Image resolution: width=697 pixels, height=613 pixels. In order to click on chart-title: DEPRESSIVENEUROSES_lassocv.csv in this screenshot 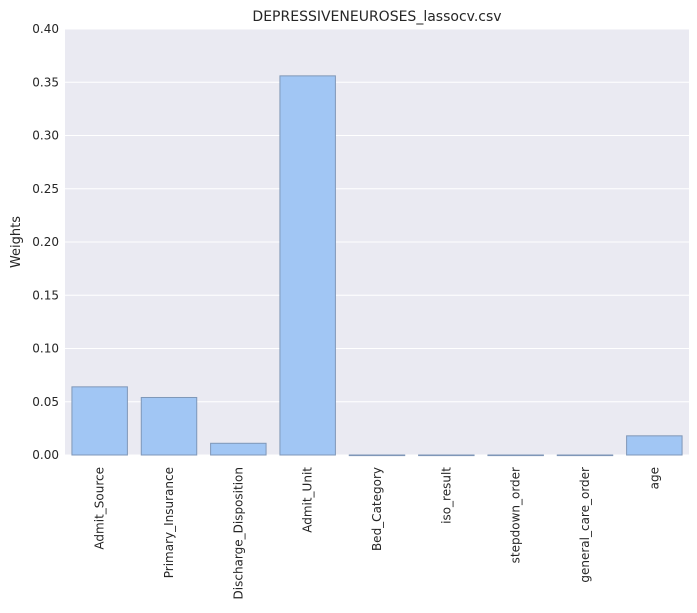, I will do `click(376, 17)`.